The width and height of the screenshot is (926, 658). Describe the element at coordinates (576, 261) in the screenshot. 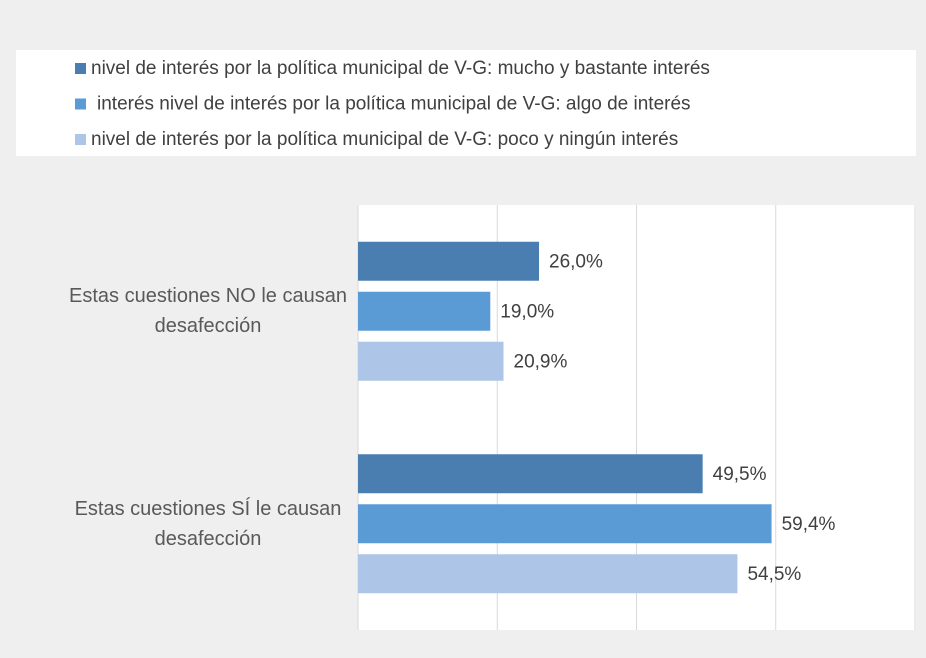

I see `data-label: 26,0%` at that location.